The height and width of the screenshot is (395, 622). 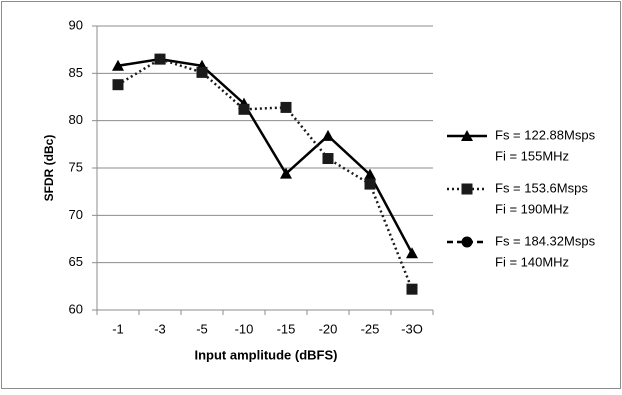 What do you see at coordinates (76, 261) in the screenshot?
I see `y-tick-label: 65` at bounding box center [76, 261].